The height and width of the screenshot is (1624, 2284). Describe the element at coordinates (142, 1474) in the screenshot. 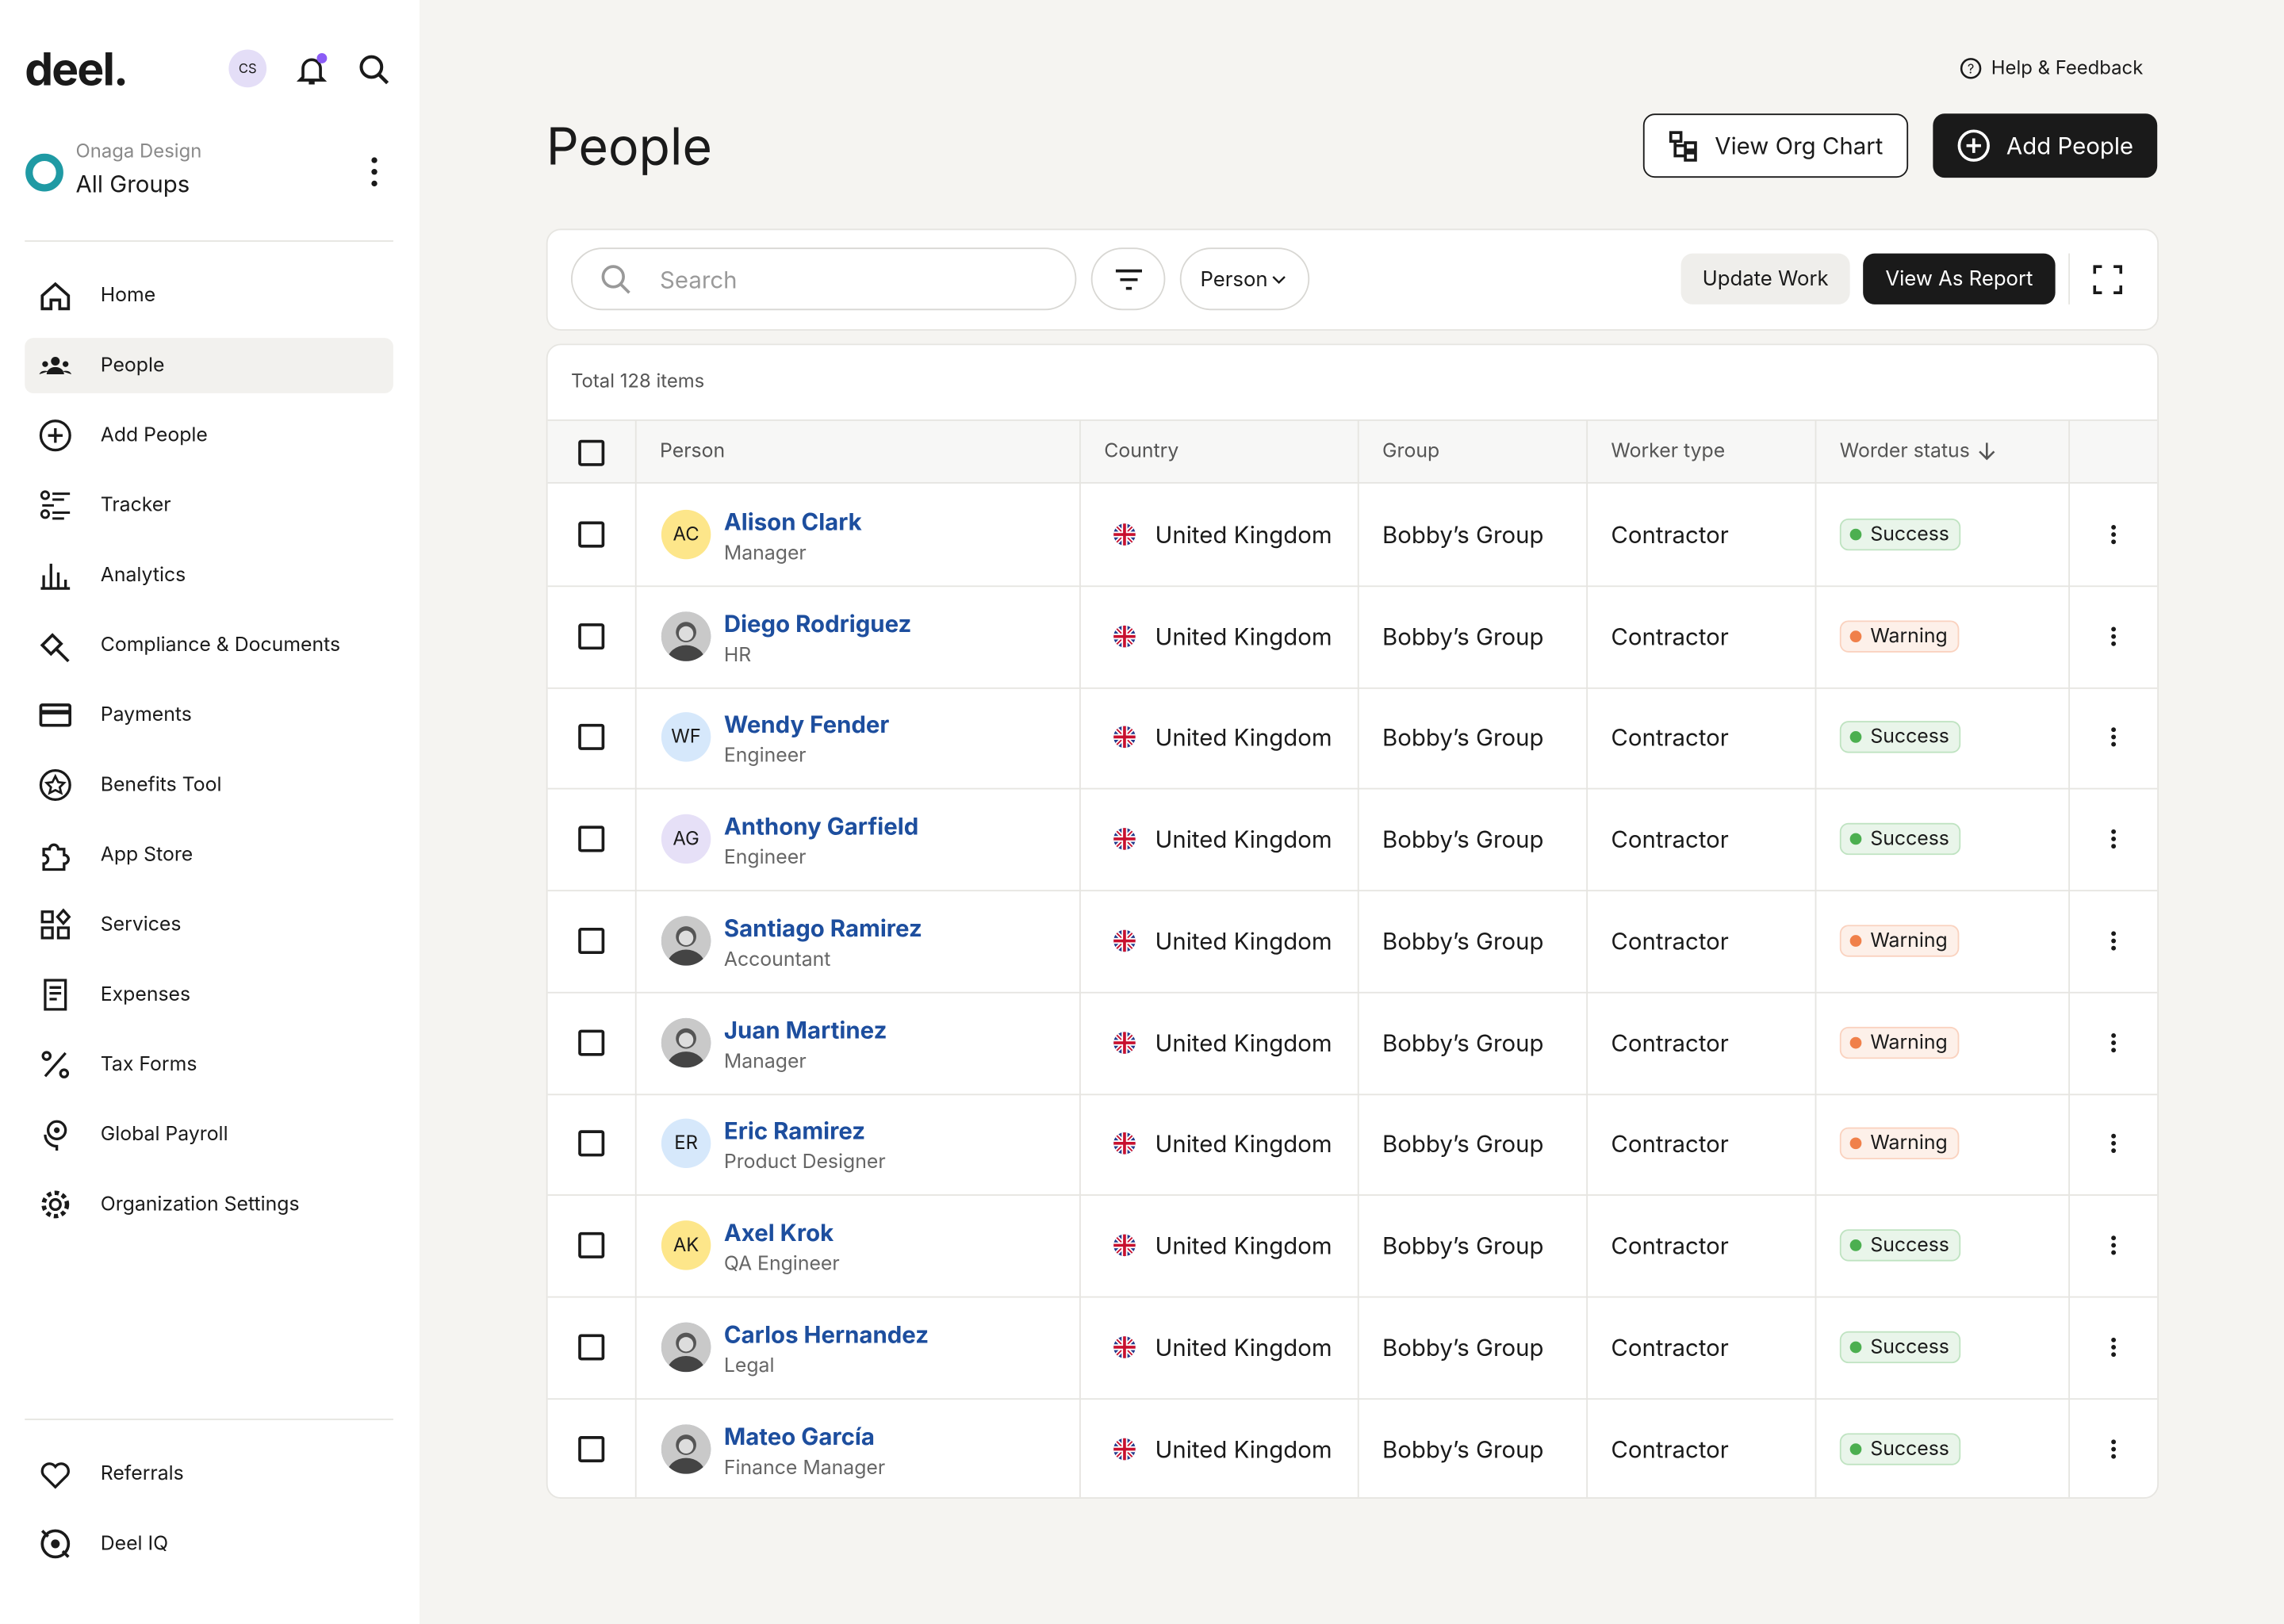

I see `nav-item: Referrals` at that location.